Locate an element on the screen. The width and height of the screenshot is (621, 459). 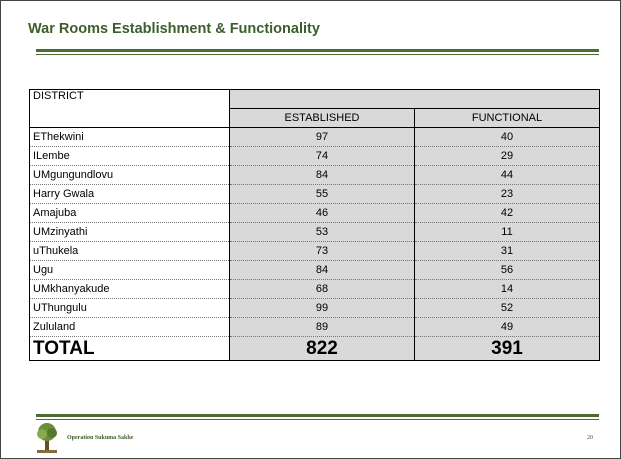
total-row: TOTAL 822 391 is located at coordinates (314, 348).